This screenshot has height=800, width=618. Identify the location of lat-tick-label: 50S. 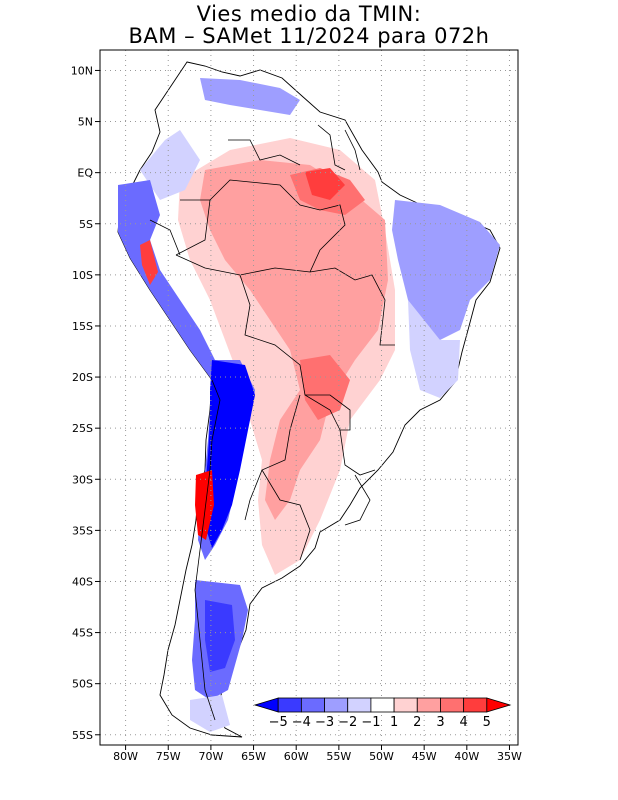
(82, 684).